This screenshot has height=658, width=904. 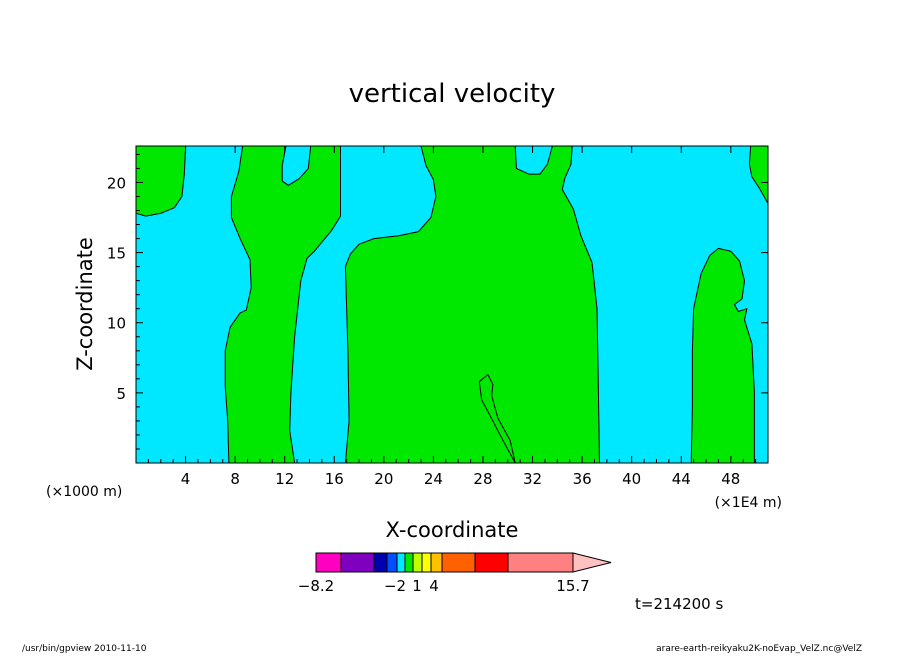 I want to click on colorbar-label: 1, so click(x=417, y=586).